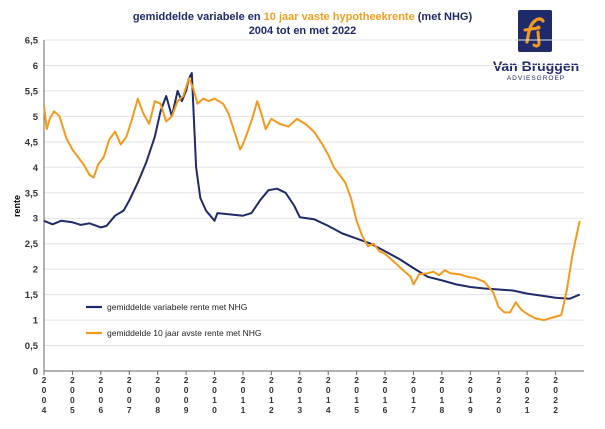  What do you see at coordinates (536, 66) in the screenshot?
I see `logo-name: Van Bruggen` at bounding box center [536, 66].